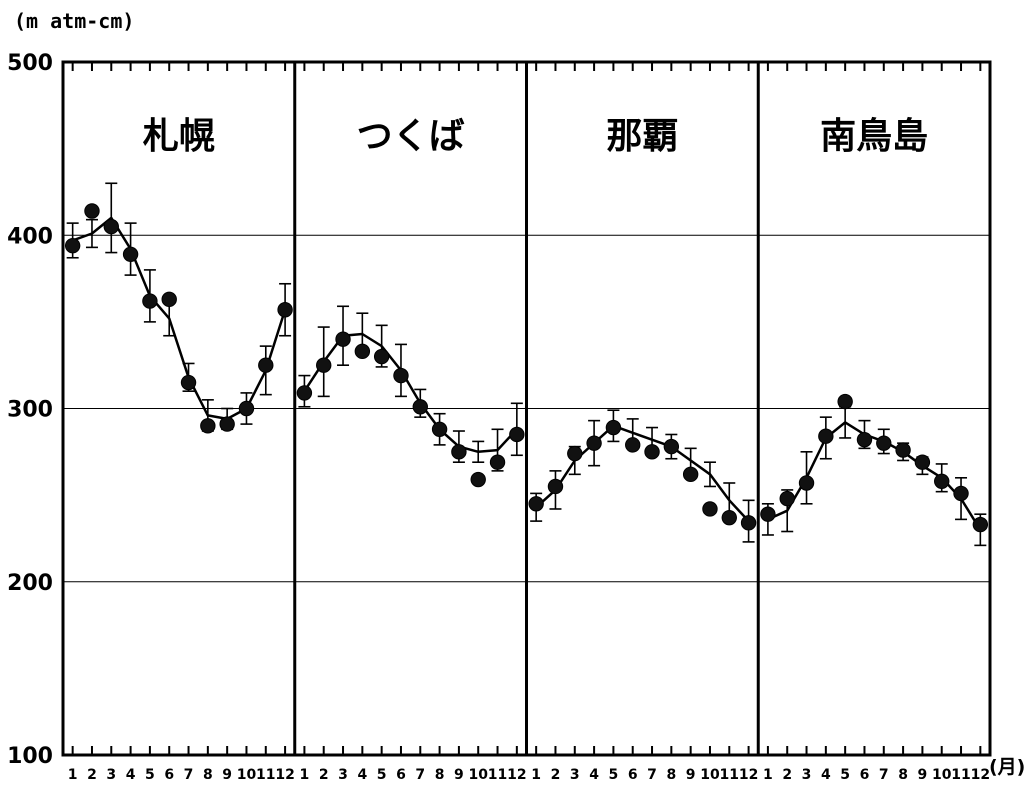 The width and height of the screenshot is (1035, 785). What do you see at coordinates (30, 63) in the screenshot?
I see `y-tick-label-500: 500` at bounding box center [30, 63].